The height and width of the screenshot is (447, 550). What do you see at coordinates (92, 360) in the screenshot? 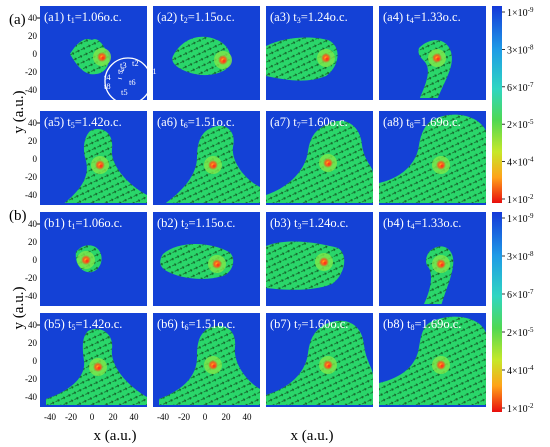
I see `panel: (b5) t5=1.42o.c.` at bounding box center [92, 360].